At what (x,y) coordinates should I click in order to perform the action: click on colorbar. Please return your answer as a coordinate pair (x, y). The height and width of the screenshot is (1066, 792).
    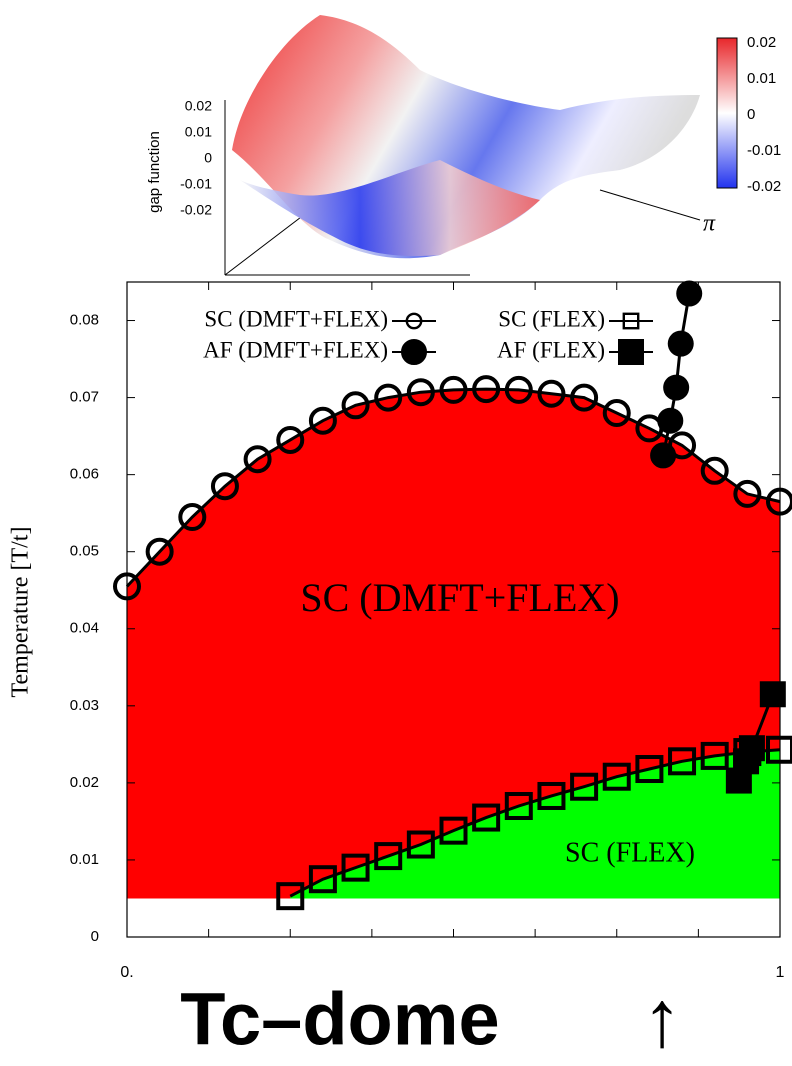
    Looking at the image, I should click on (727, 113).